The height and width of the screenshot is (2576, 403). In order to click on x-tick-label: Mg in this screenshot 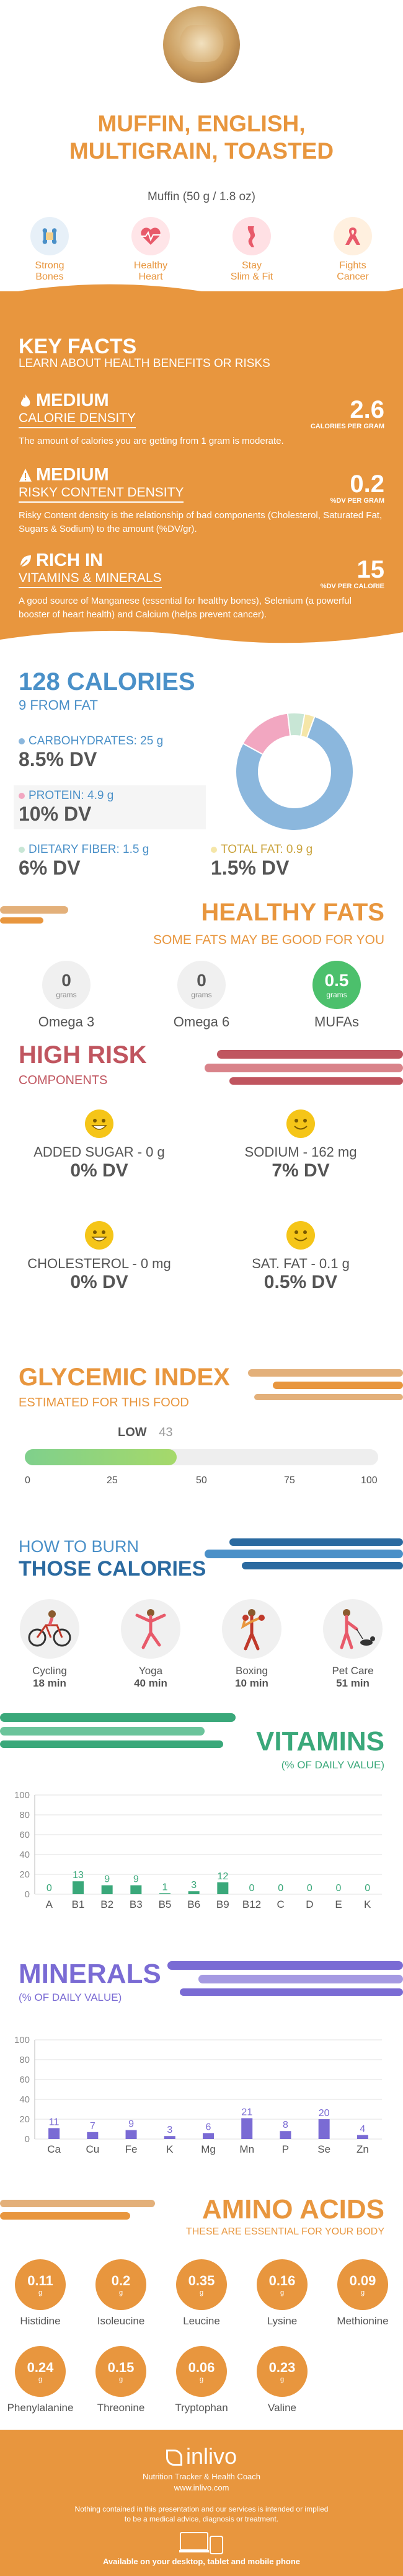, I will do `click(208, 2149)`.